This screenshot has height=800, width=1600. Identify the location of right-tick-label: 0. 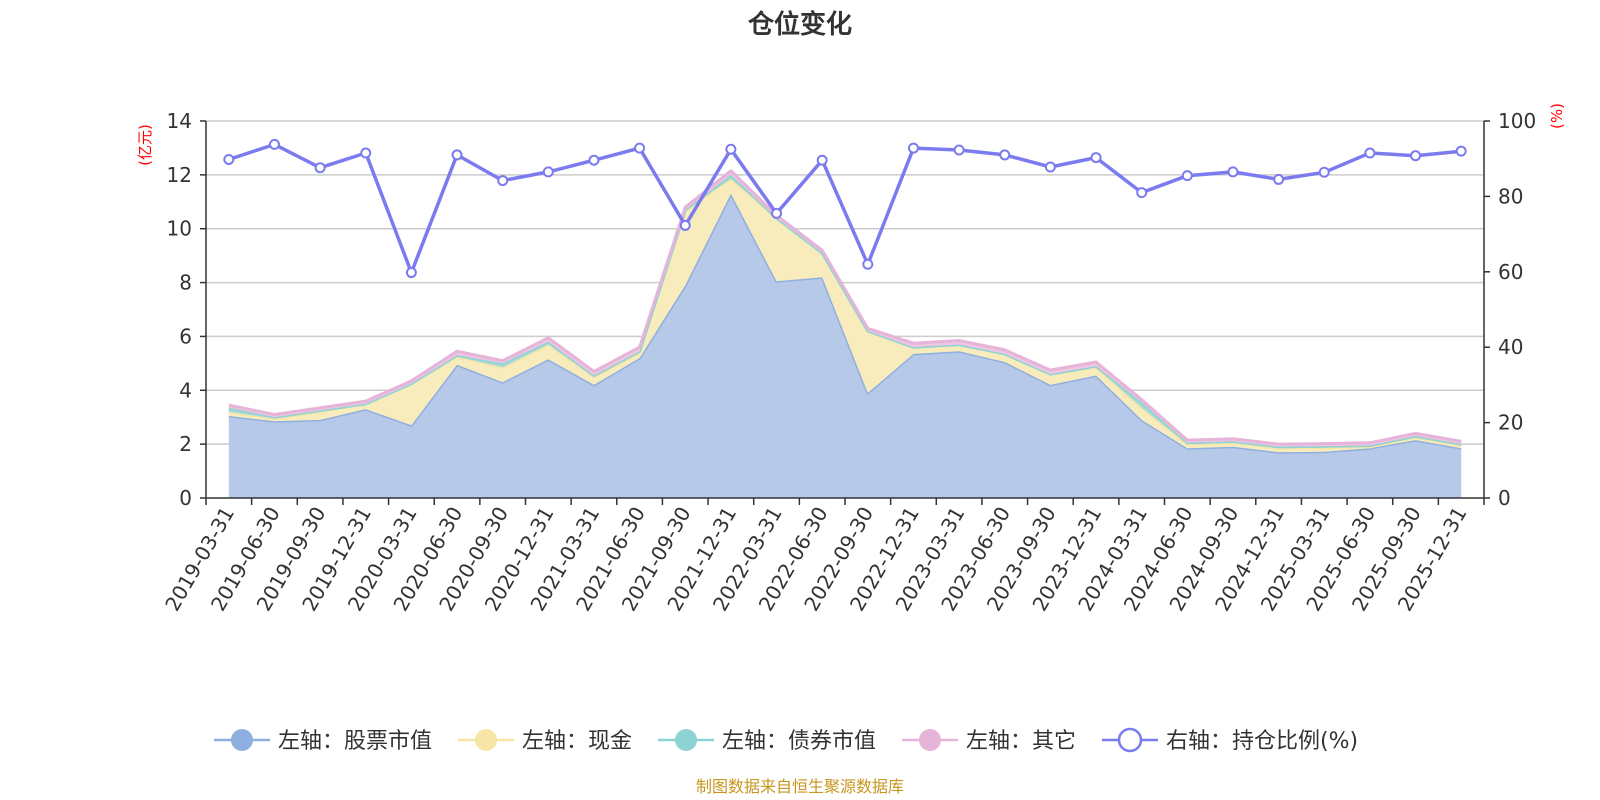
(1504, 498).